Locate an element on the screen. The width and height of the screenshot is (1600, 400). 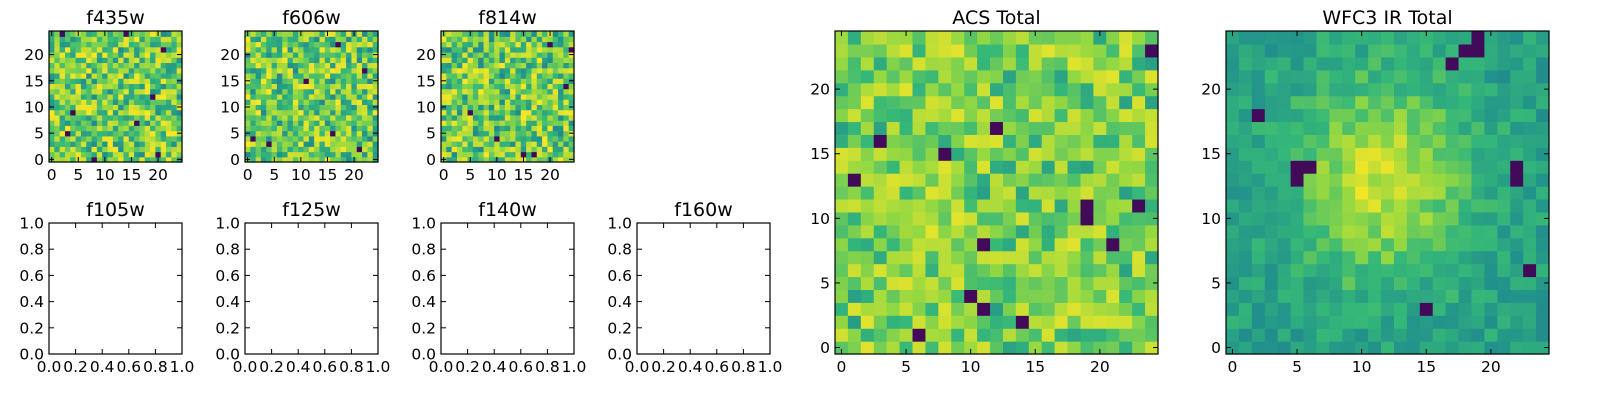
y-tick-label: 0.6 is located at coordinates (423, 276).